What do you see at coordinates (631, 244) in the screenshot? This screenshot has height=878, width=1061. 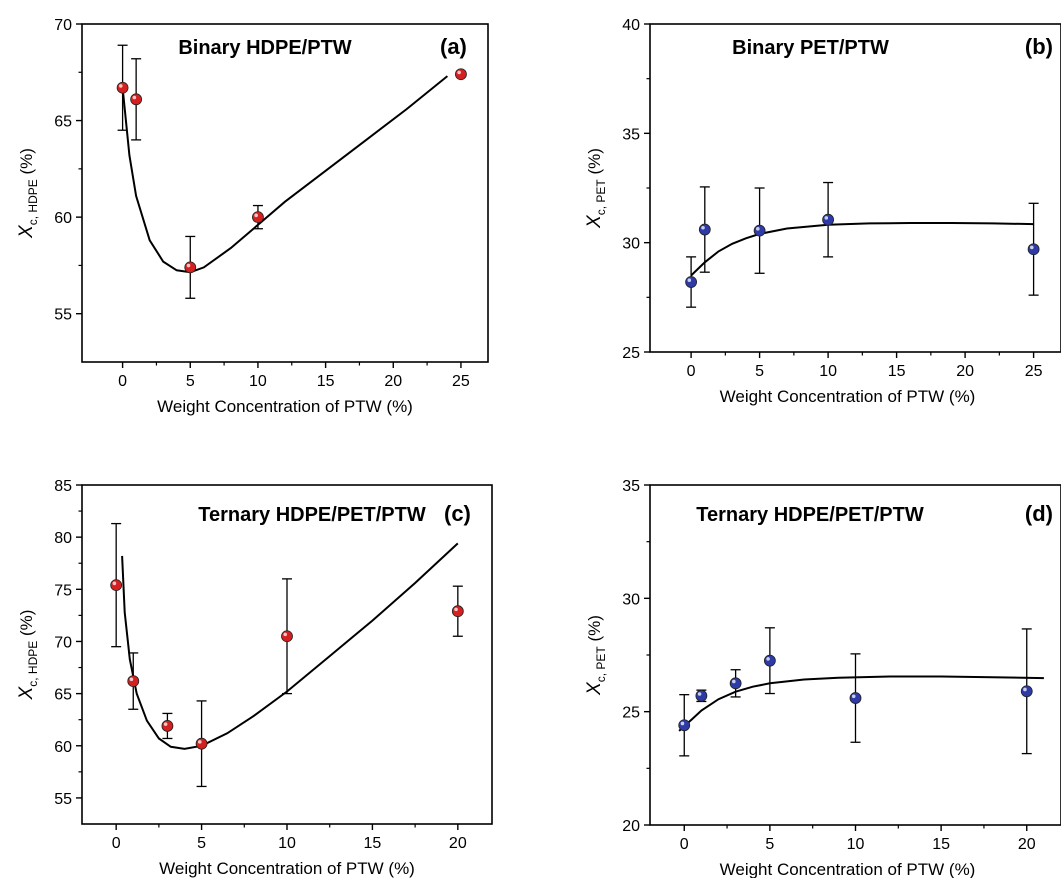 I see `y-tick-label: 30` at bounding box center [631, 244].